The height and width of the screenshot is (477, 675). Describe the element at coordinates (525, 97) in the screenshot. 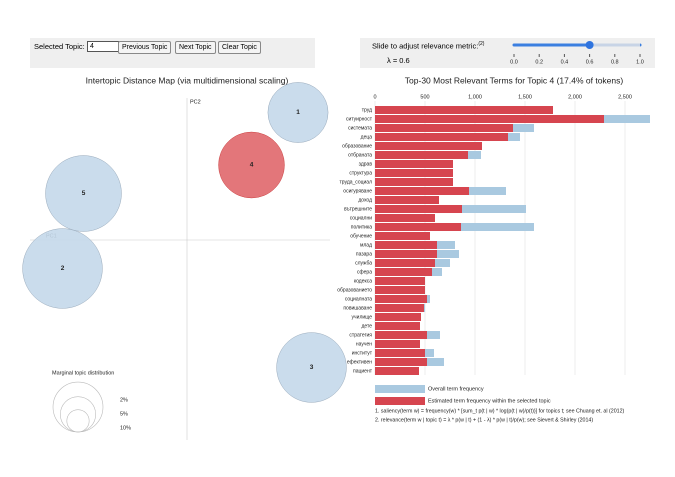

I see `x-tick-label: 1,500` at that location.